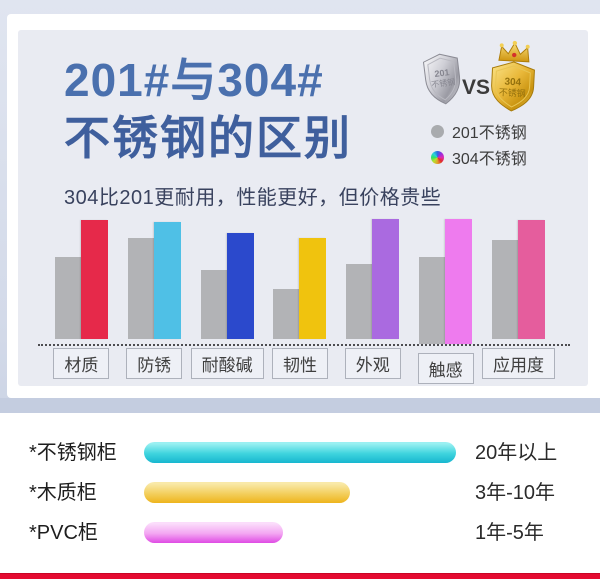 This screenshot has height=579, width=600. I want to click on chart-group: 材质, so click(81, 299).